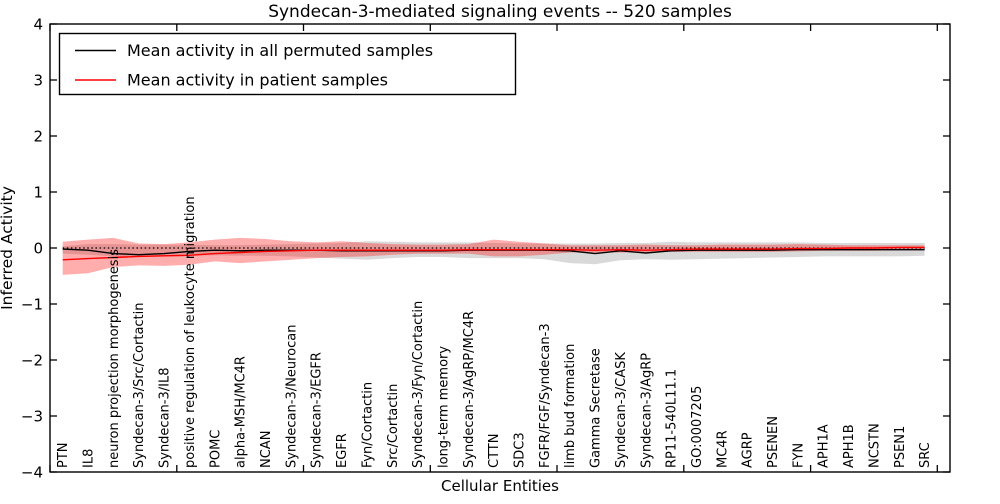 This screenshot has width=1000, height=504. I want to click on x-axis-label: Cellular Entities, so click(500, 486).